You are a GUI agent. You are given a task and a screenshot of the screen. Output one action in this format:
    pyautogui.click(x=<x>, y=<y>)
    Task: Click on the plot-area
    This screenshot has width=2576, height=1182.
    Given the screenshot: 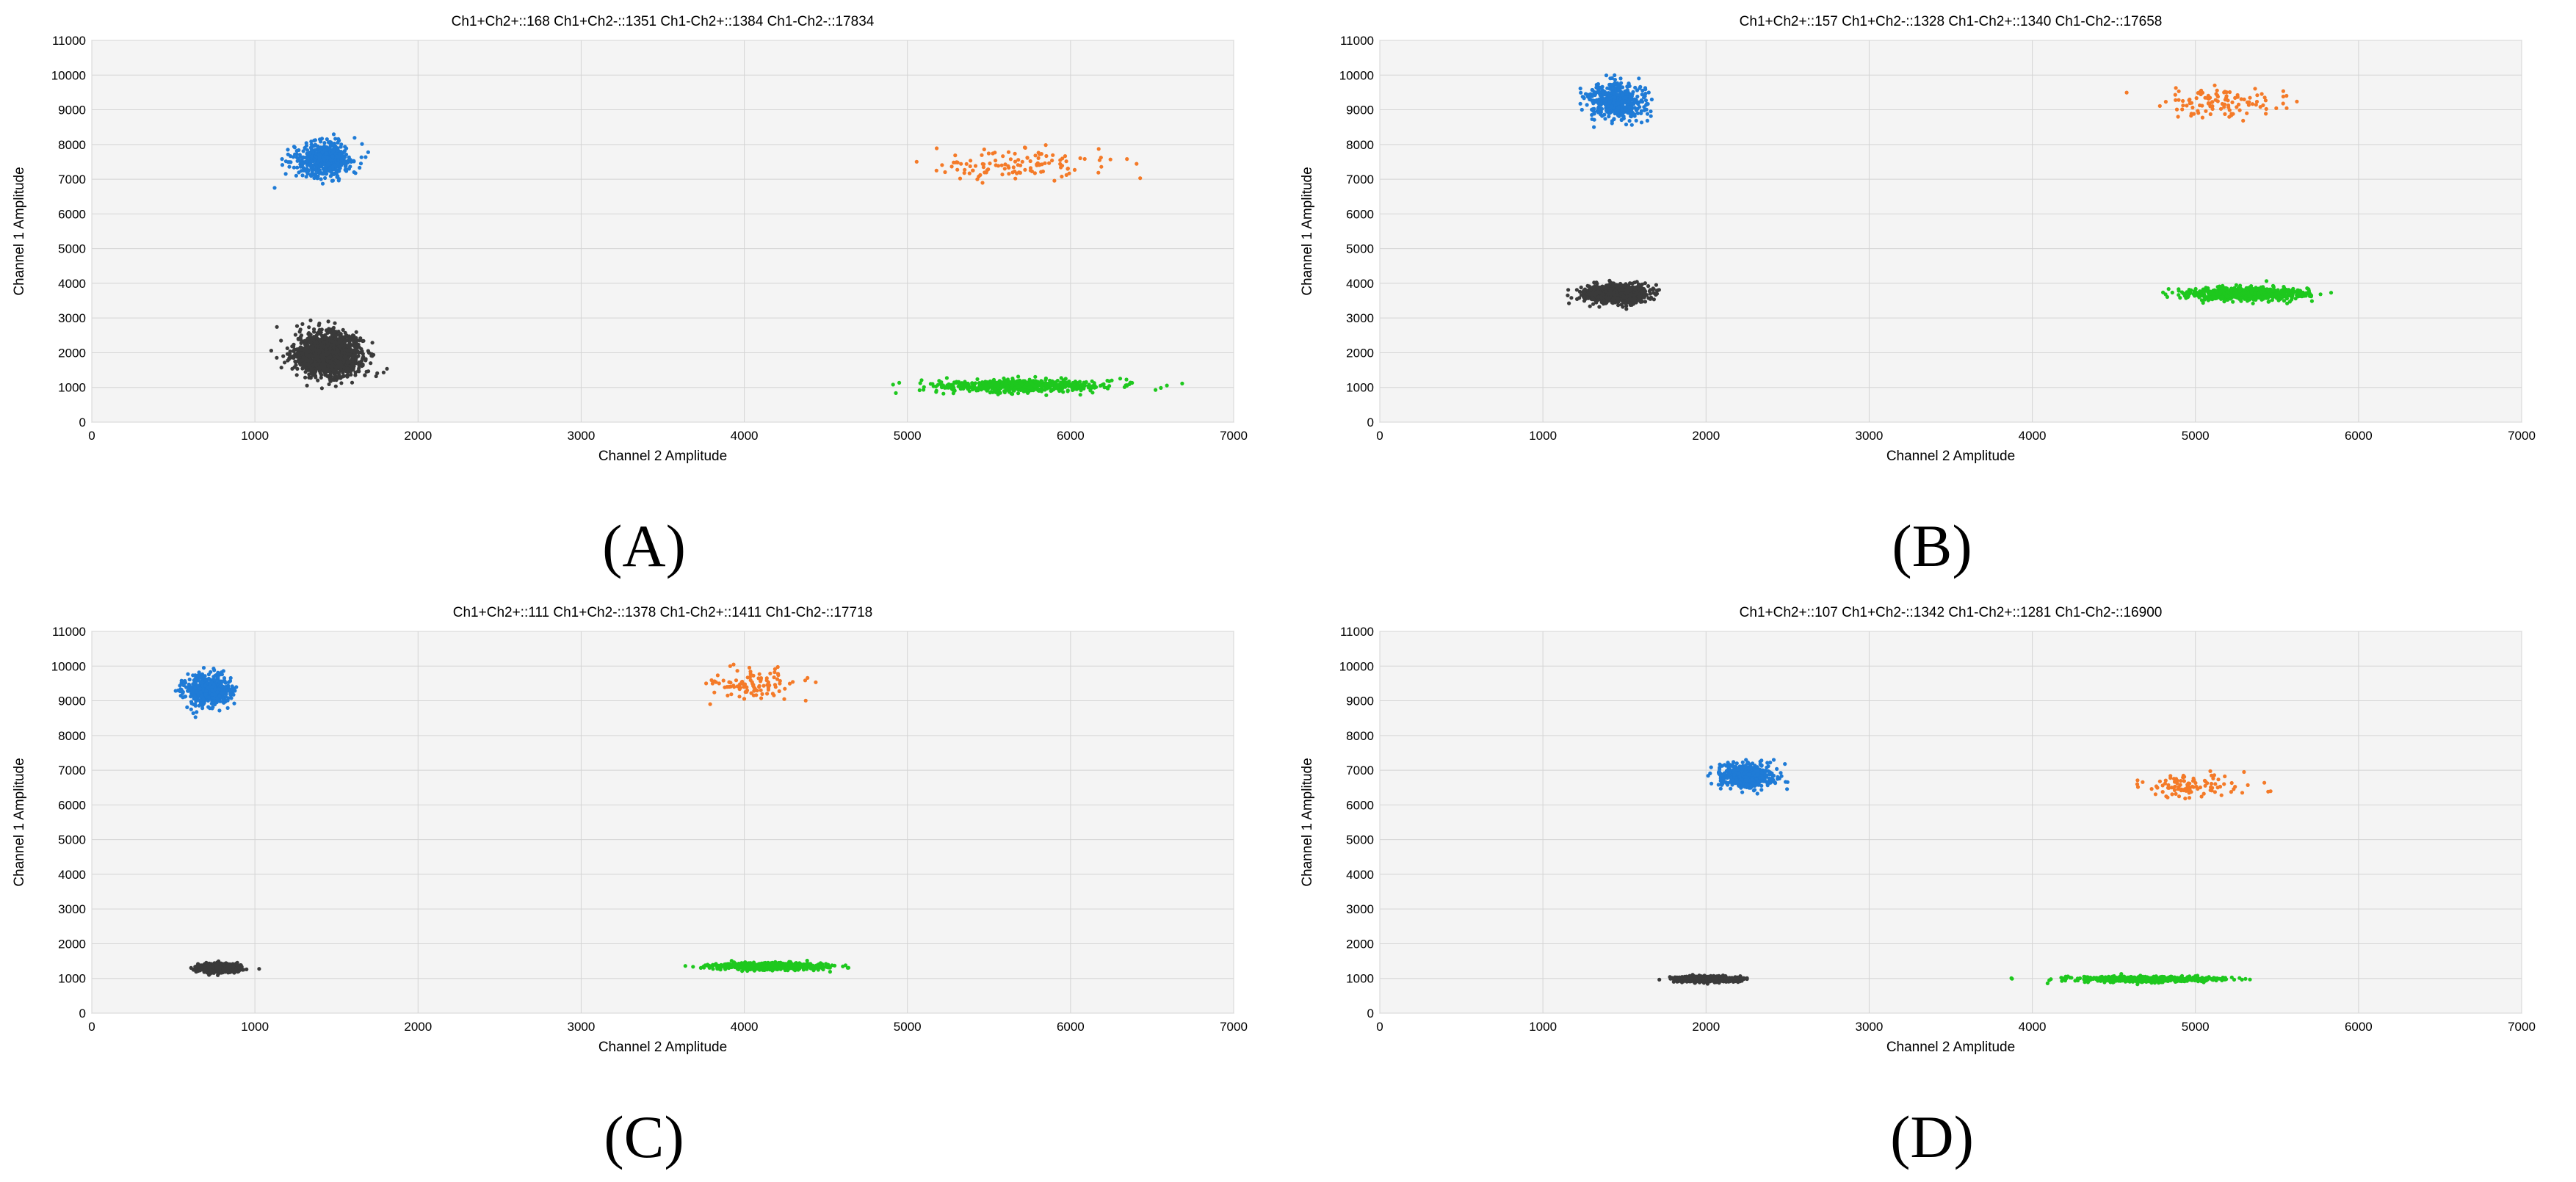 What is the action you would take?
    pyautogui.click(x=1950, y=231)
    